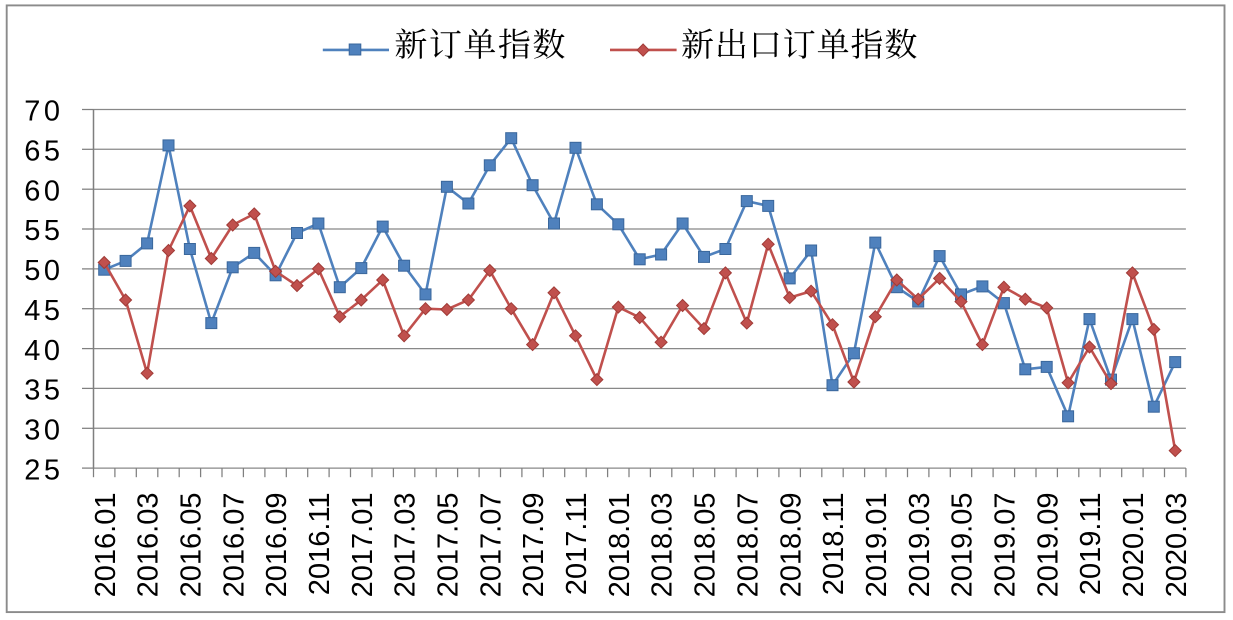 This screenshot has width=1233, height=620. What do you see at coordinates (43, 112) in the screenshot?
I see `svg-text: 70` at bounding box center [43, 112].